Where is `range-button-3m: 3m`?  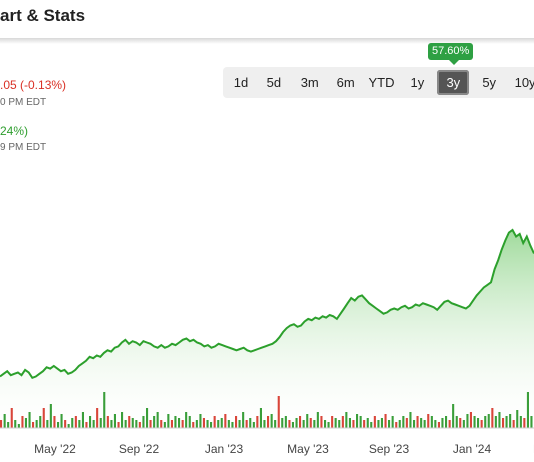 range-button-3m: 3m is located at coordinates (309, 82).